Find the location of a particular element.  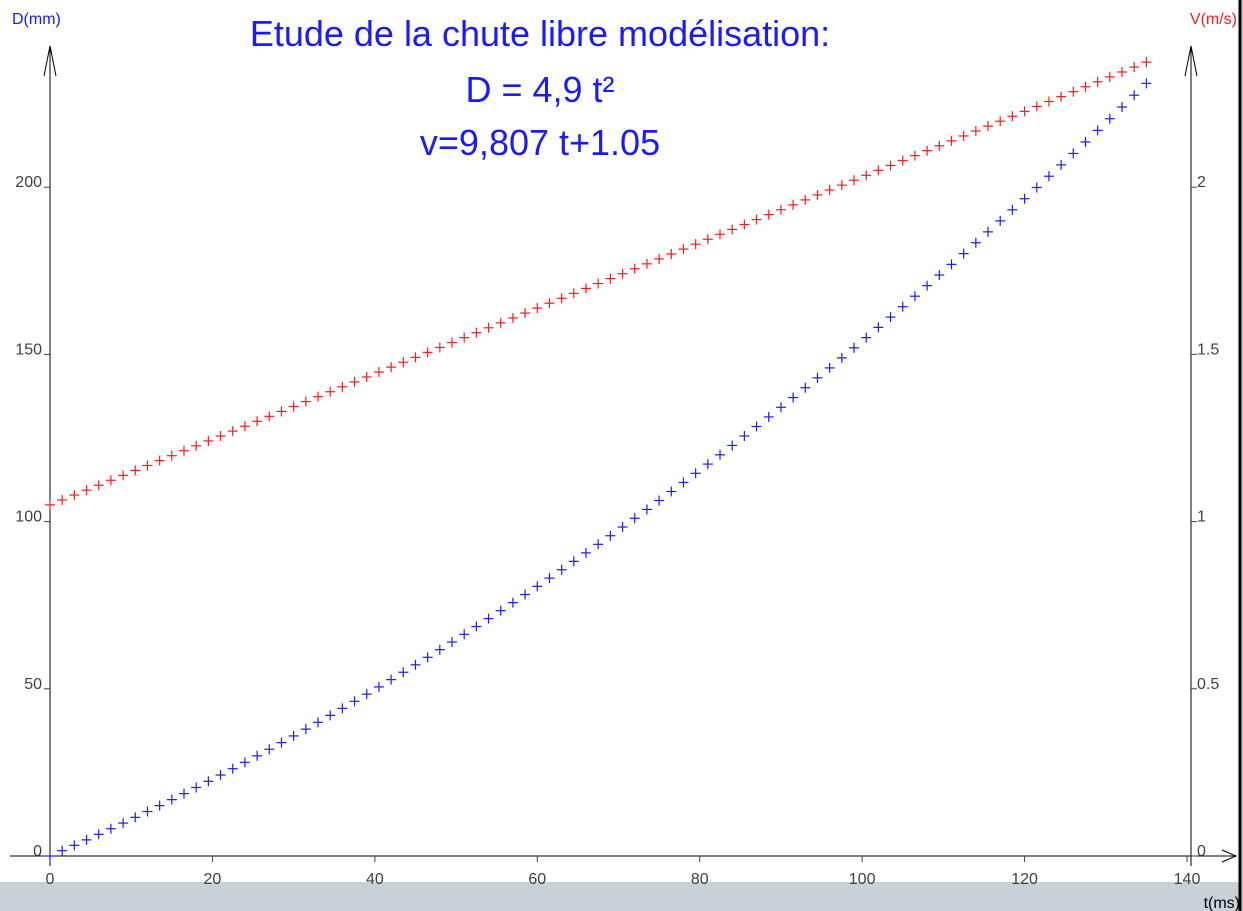

y-left-axis-label: D(mm) is located at coordinates (36, 19).